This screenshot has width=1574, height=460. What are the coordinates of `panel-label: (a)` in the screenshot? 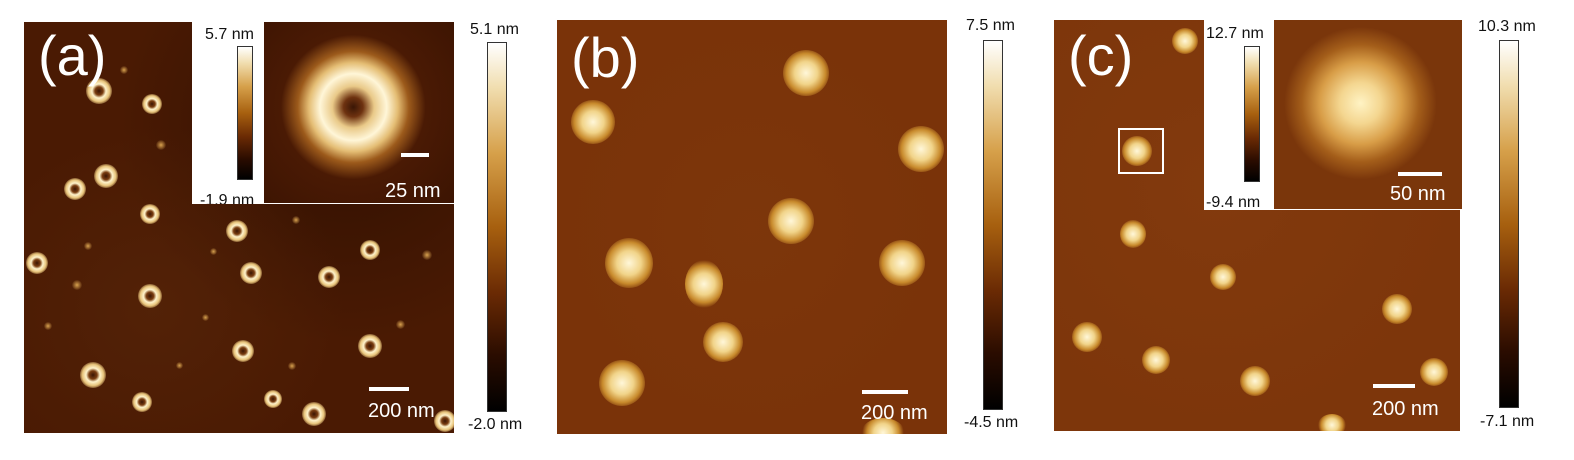 It's located at (72, 55).